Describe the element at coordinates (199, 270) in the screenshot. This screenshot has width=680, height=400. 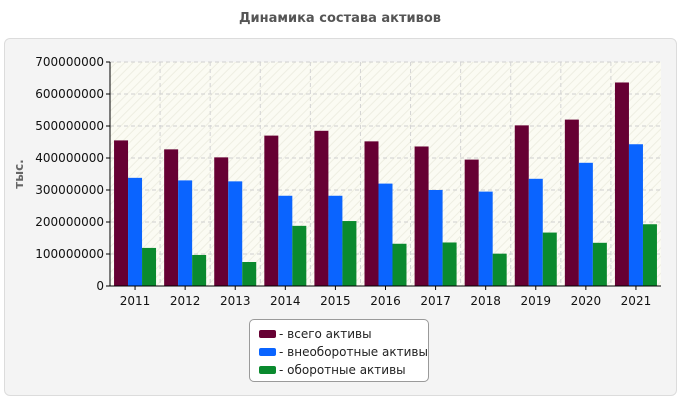
I see `bar-current-2012` at that location.